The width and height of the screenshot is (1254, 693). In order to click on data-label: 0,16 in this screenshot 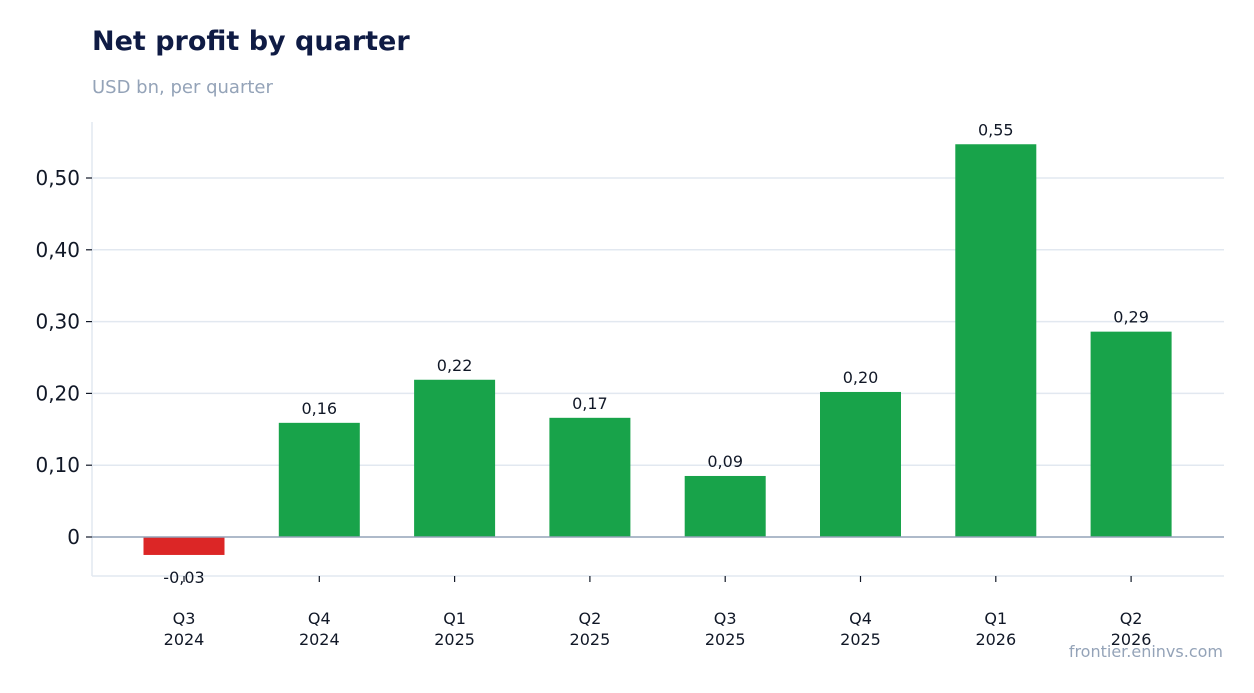, I will do `click(319, 408)`.